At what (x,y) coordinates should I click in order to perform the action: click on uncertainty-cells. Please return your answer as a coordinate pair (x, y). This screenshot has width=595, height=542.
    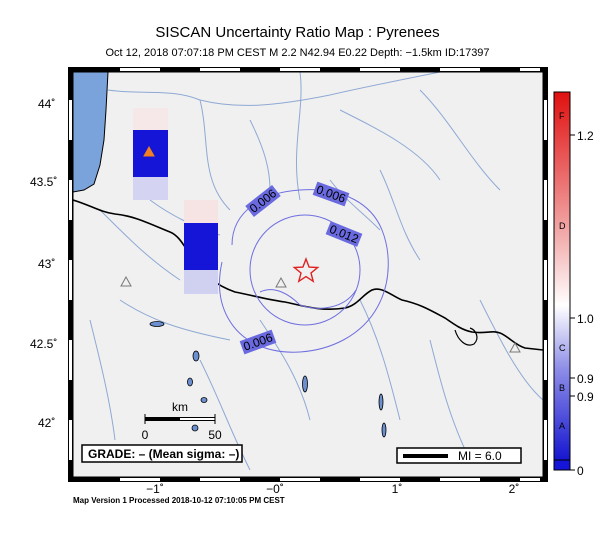
    Looking at the image, I should click on (175, 201).